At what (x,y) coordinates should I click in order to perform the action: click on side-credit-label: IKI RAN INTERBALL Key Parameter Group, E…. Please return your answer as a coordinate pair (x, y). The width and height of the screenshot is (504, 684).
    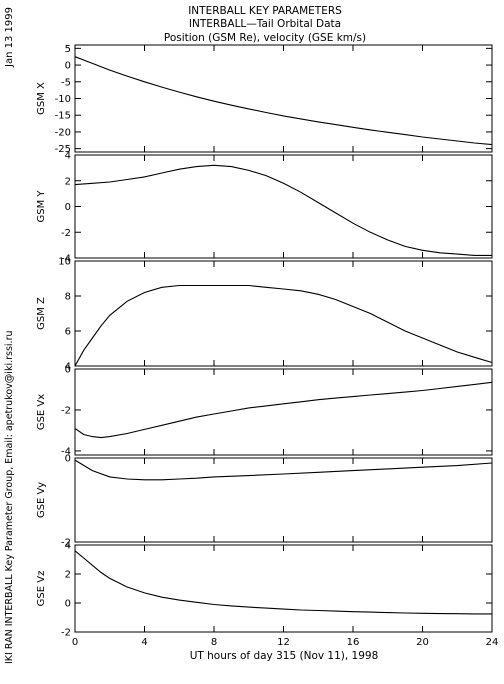
    Looking at the image, I should click on (9, 498).